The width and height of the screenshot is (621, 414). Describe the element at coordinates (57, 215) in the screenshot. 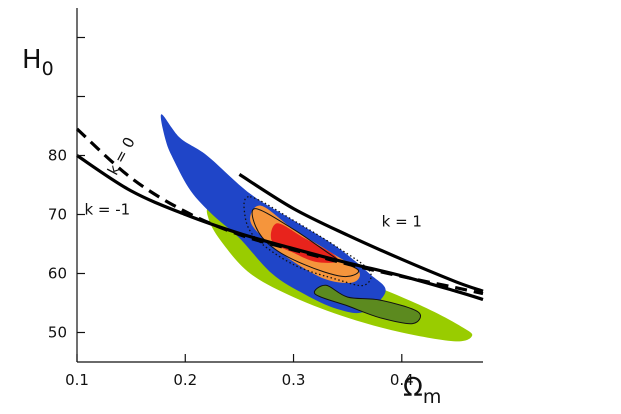

I see `y-tick-label-2: 70` at that location.